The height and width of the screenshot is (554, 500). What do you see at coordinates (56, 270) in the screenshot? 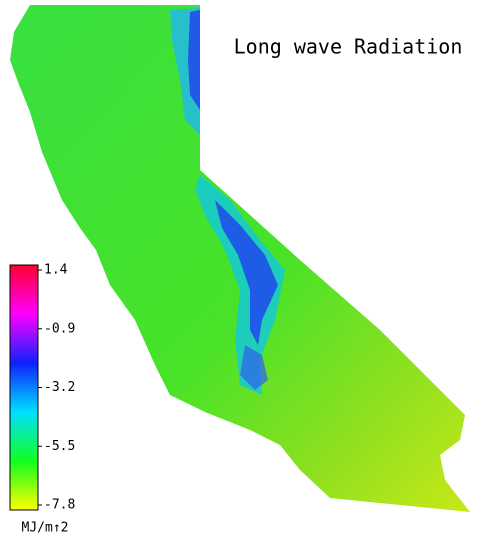
I see `colorbar-tick-label: 1.4` at bounding box center [56, 270].